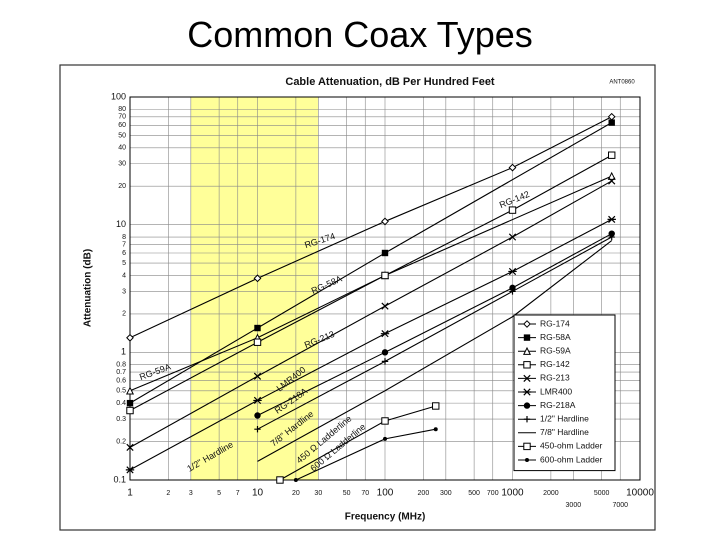 This screenshot has width=720, height=540. What do you see at coordinates (385, 493) in the screenshot?
I see `x-tick-label: 100` at bounding box center [385, 493].